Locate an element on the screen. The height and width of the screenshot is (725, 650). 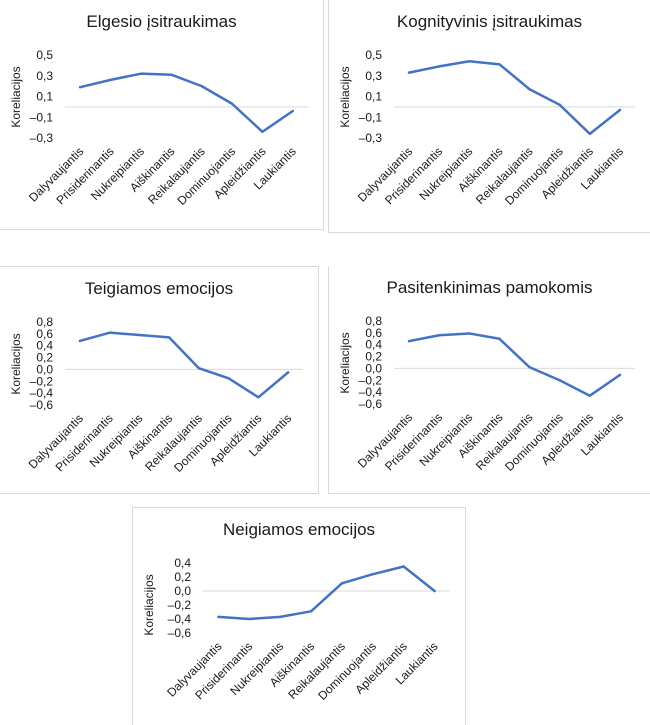
chart-title: Elgesio įsitraukimas is located at coordinates (161, 21).